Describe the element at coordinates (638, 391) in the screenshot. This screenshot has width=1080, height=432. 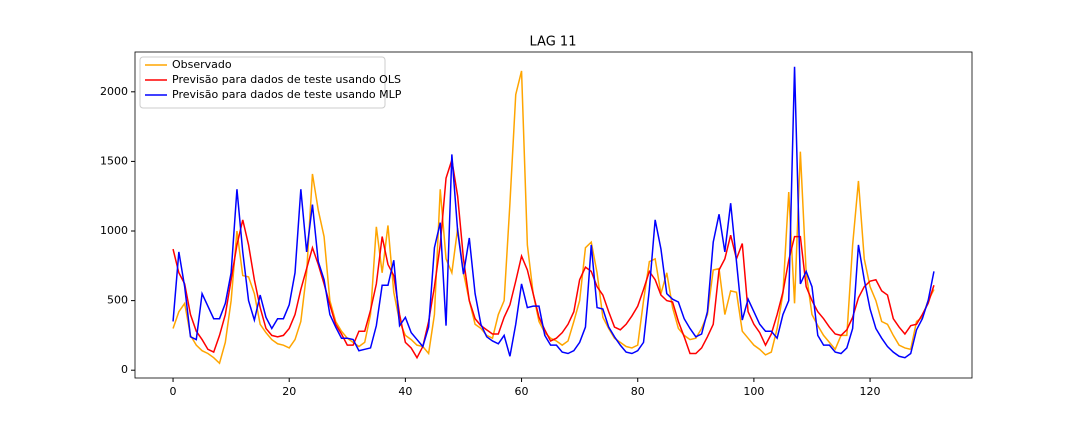
I see `x-tick-label: 80` at that location.